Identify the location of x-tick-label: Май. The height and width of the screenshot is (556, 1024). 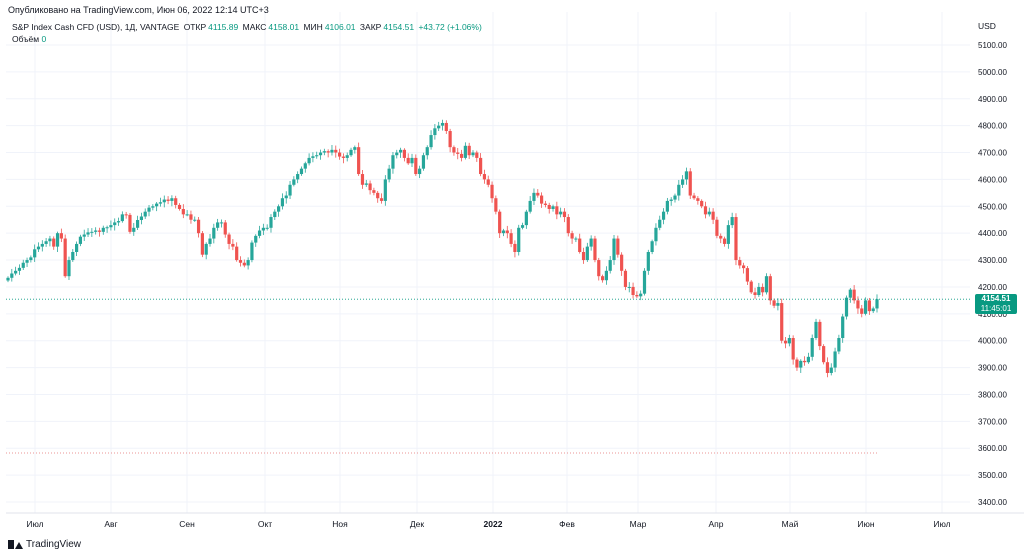
(790, 524).